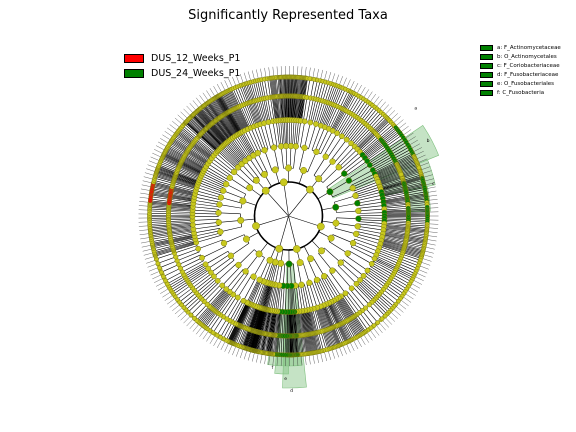 This screenshot has width=576, height=432. Describe the element at coordinates (415, 108) in the screenshot. I see `clade-label-a: a` at that location.